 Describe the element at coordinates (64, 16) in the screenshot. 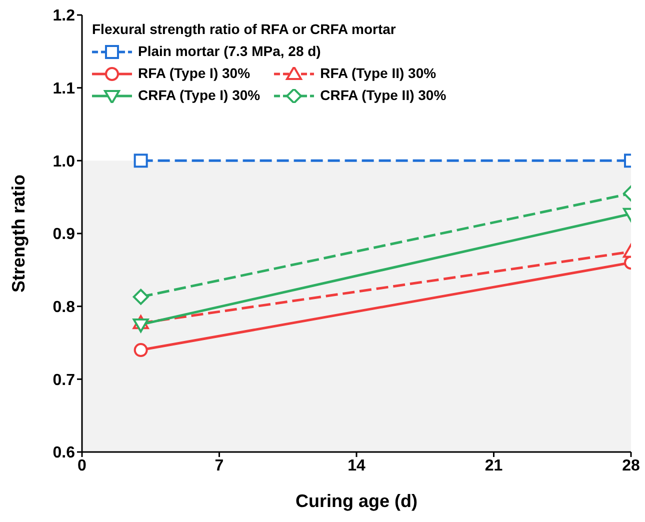

I see `y-tick-label: 1.2` at that location.